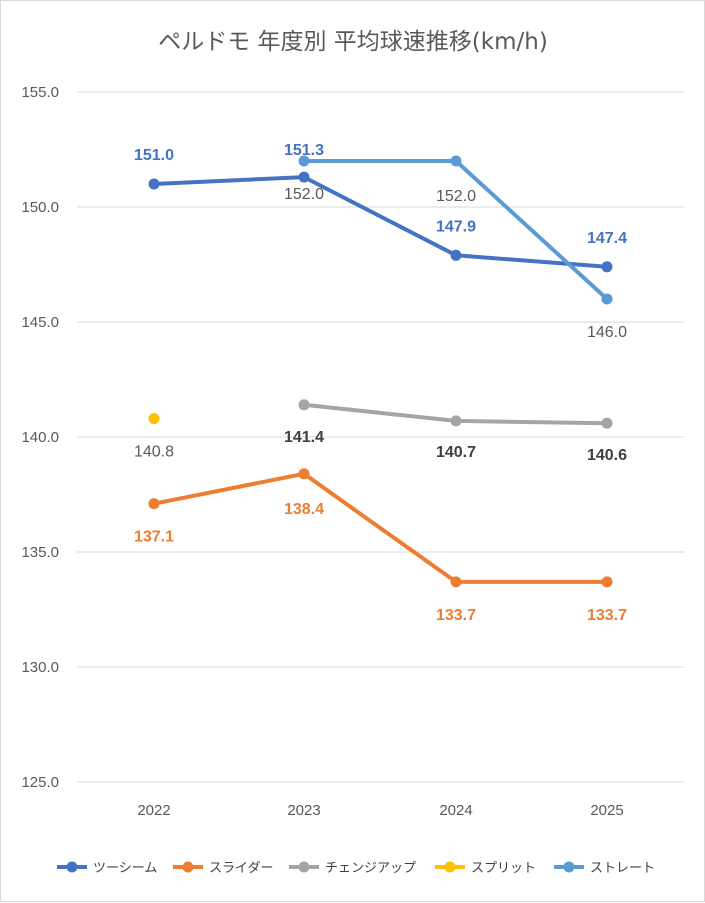  Describe the element at coordinates (353, 42) in the screenshot. I see `chart-title: ペルドモ 年度別 平均球速推移(km/h)` at that location.